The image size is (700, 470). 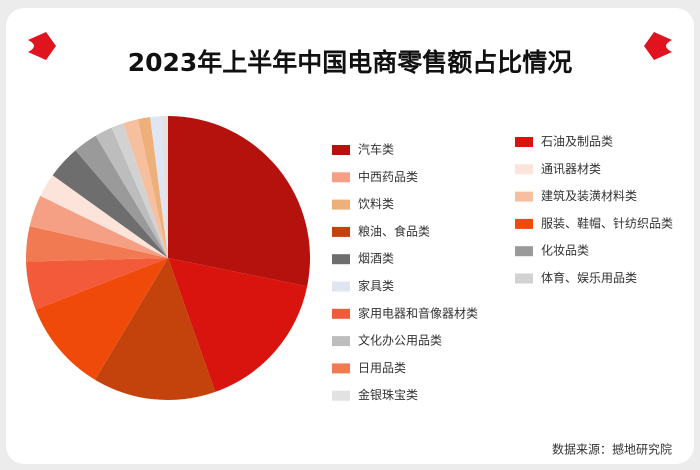 What do you see at coordinates (577, 142) in the screenshot?
I see `legend-label: 石油及制品类` at bounding box center [577, 142].